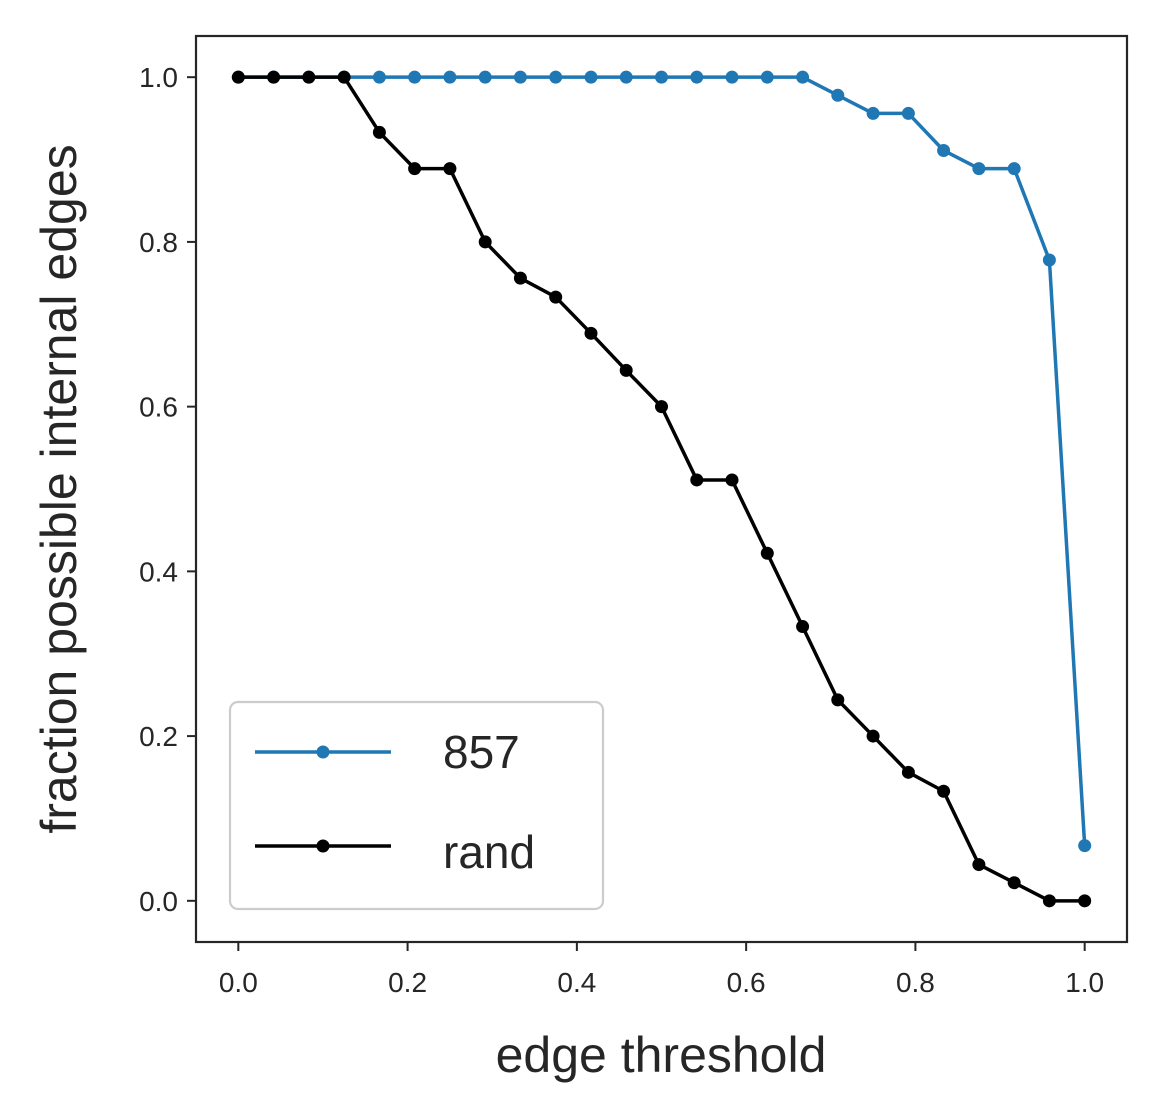  What do you see at coordinates (661, 970) in the screenshot?
I see `x-axis: 0.0 0.2 0.4 0.6 0.8 1.0` at bounding box center [661, 970].